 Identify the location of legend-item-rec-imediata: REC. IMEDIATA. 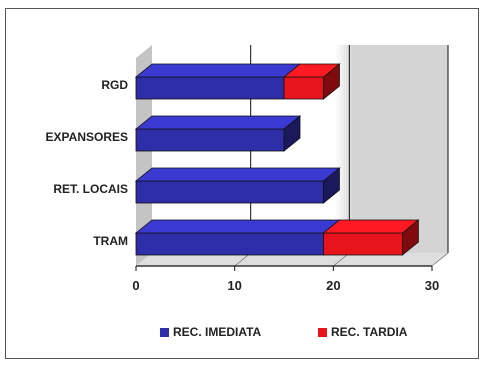
(210, 332).